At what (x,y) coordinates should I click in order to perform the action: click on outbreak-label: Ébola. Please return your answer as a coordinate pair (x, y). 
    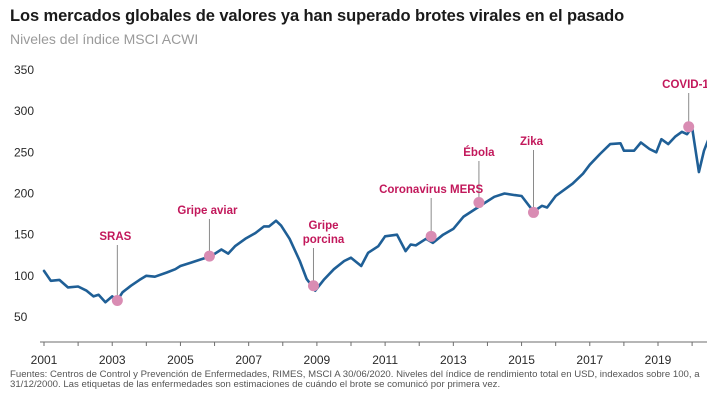
    Looking at the image, I should click on (479, 152).